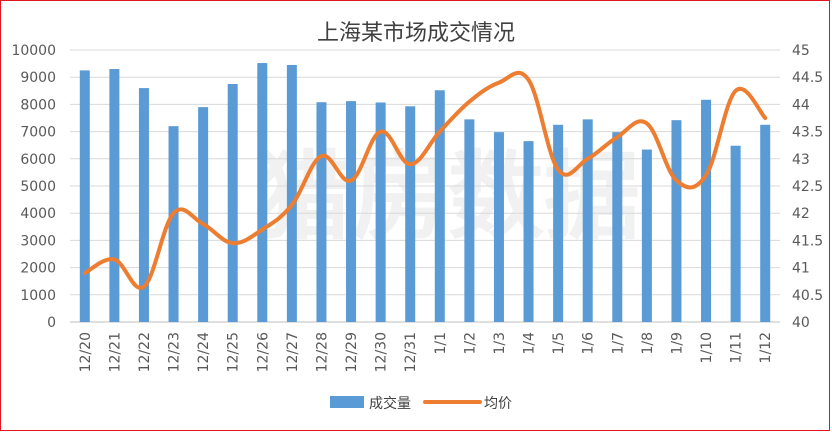  I want to click on x-axis-tick-label: 1/1, so click(441, 343).